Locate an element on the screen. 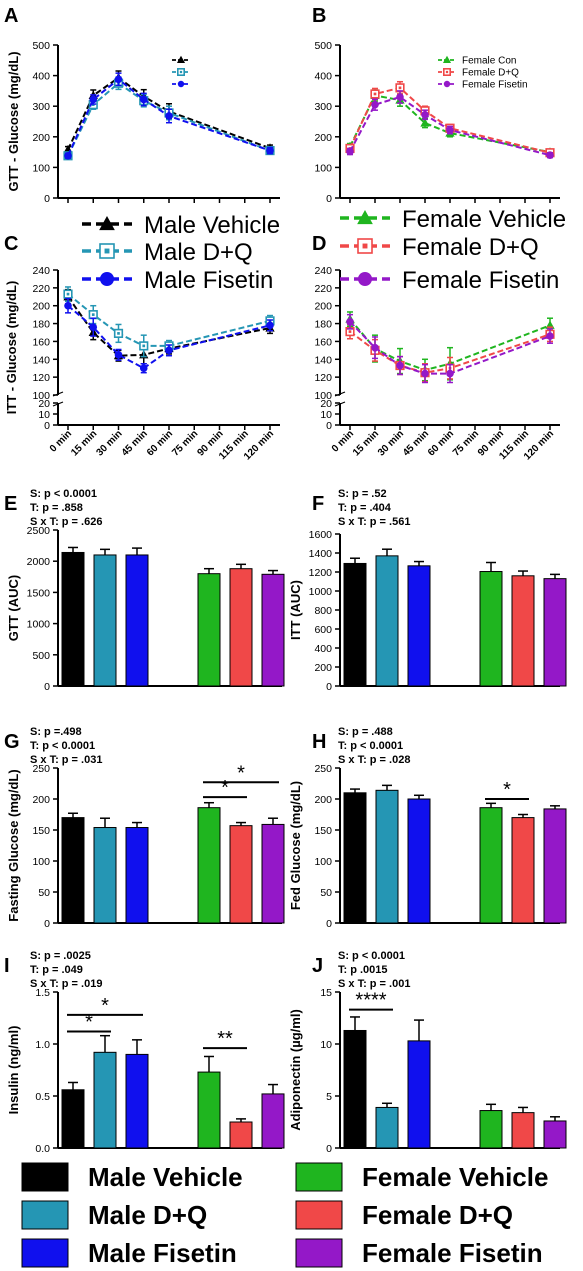  y-tick-label: 1000 is located at coordinates (39, 625).